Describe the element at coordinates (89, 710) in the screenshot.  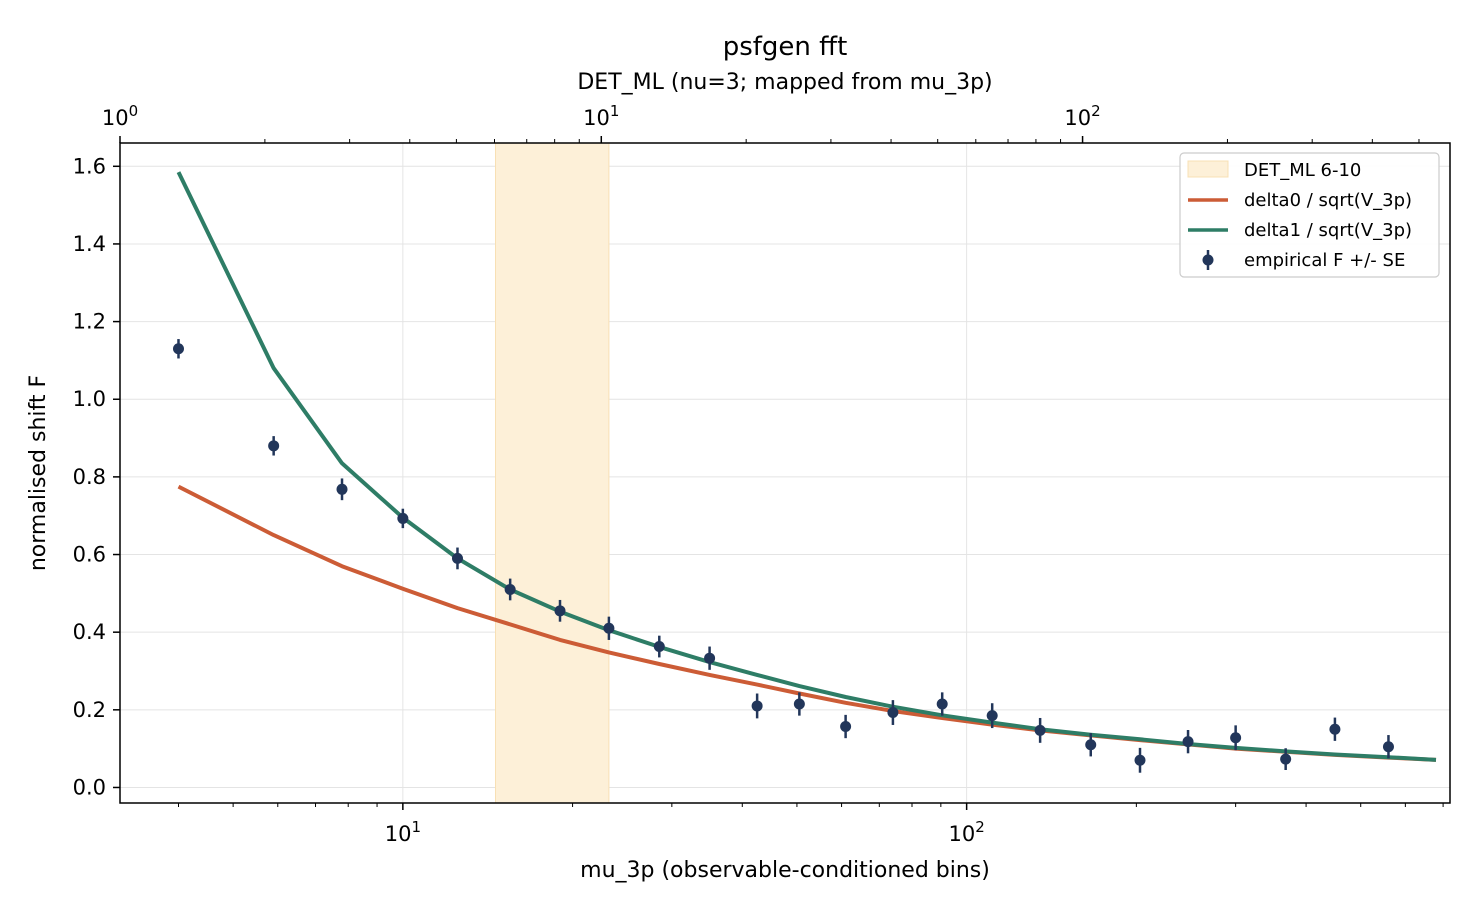
I see `y-tick-label: 0.2` at that location.